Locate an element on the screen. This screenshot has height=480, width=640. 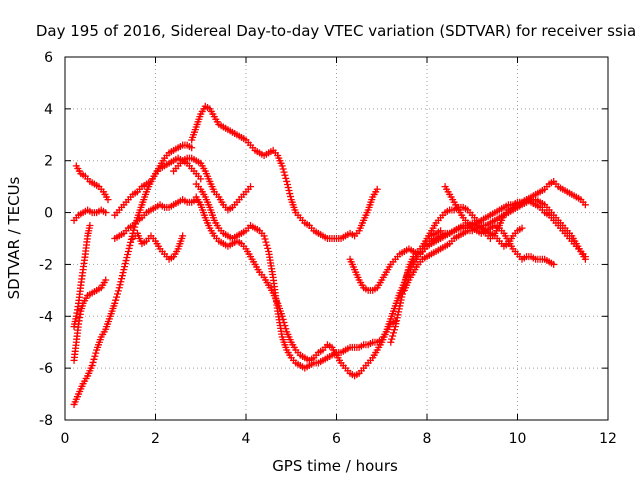
x-tick-label: 6 is located at coordinates (336, 439).